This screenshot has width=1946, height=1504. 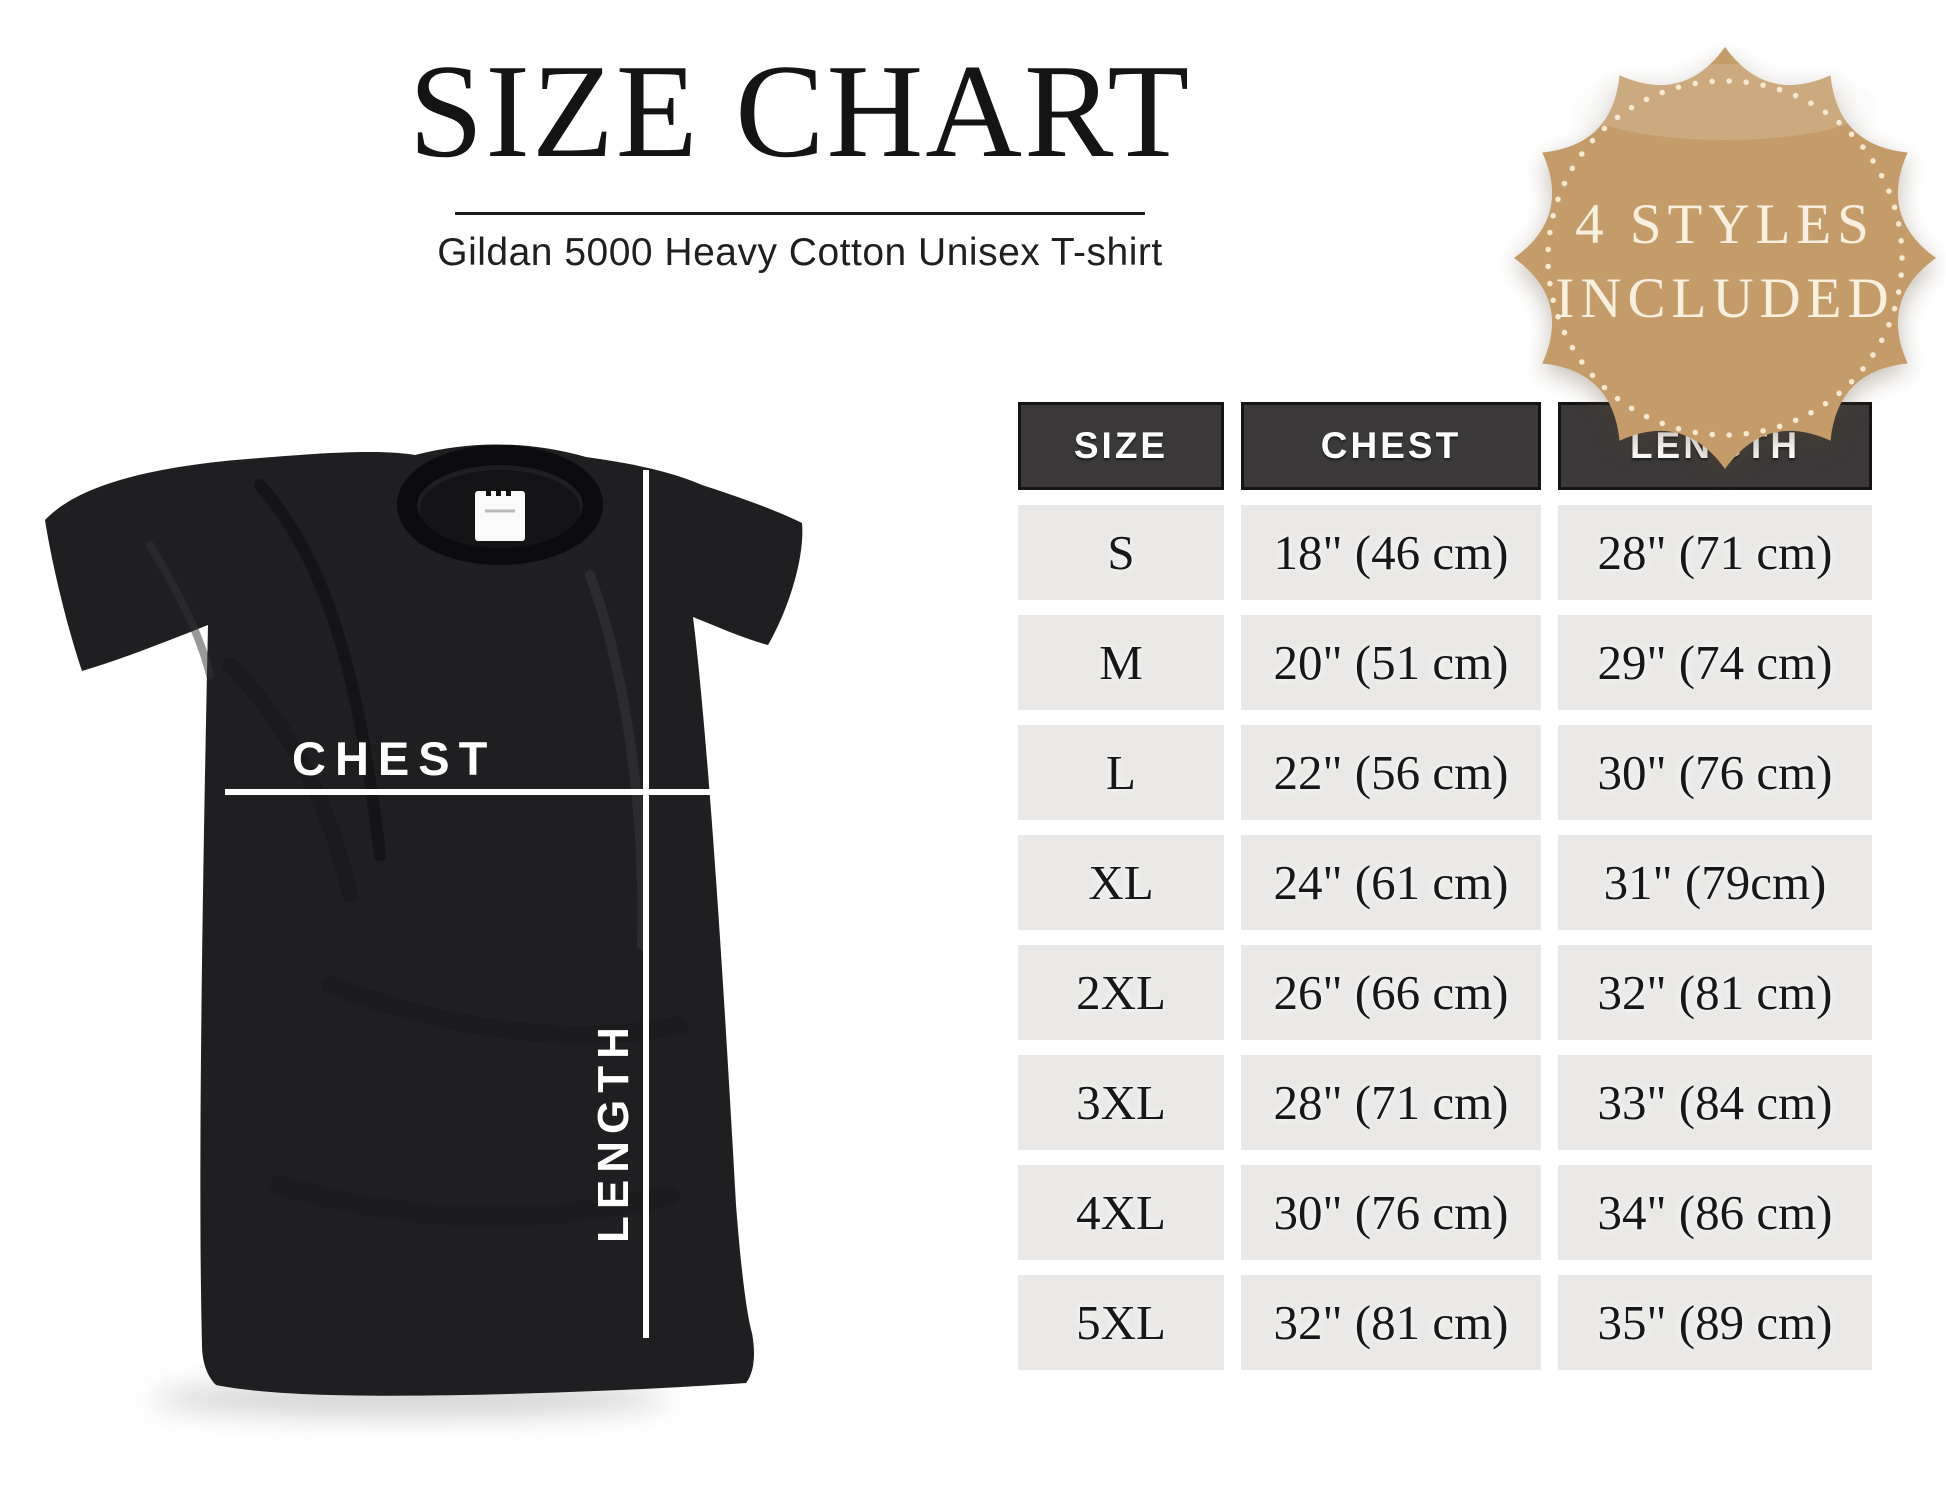 What do you see at coordinates (1715, 992) in the screenshot?
I see `length-cell: 32" (81 cm)` at bounding box center [1715, 992].